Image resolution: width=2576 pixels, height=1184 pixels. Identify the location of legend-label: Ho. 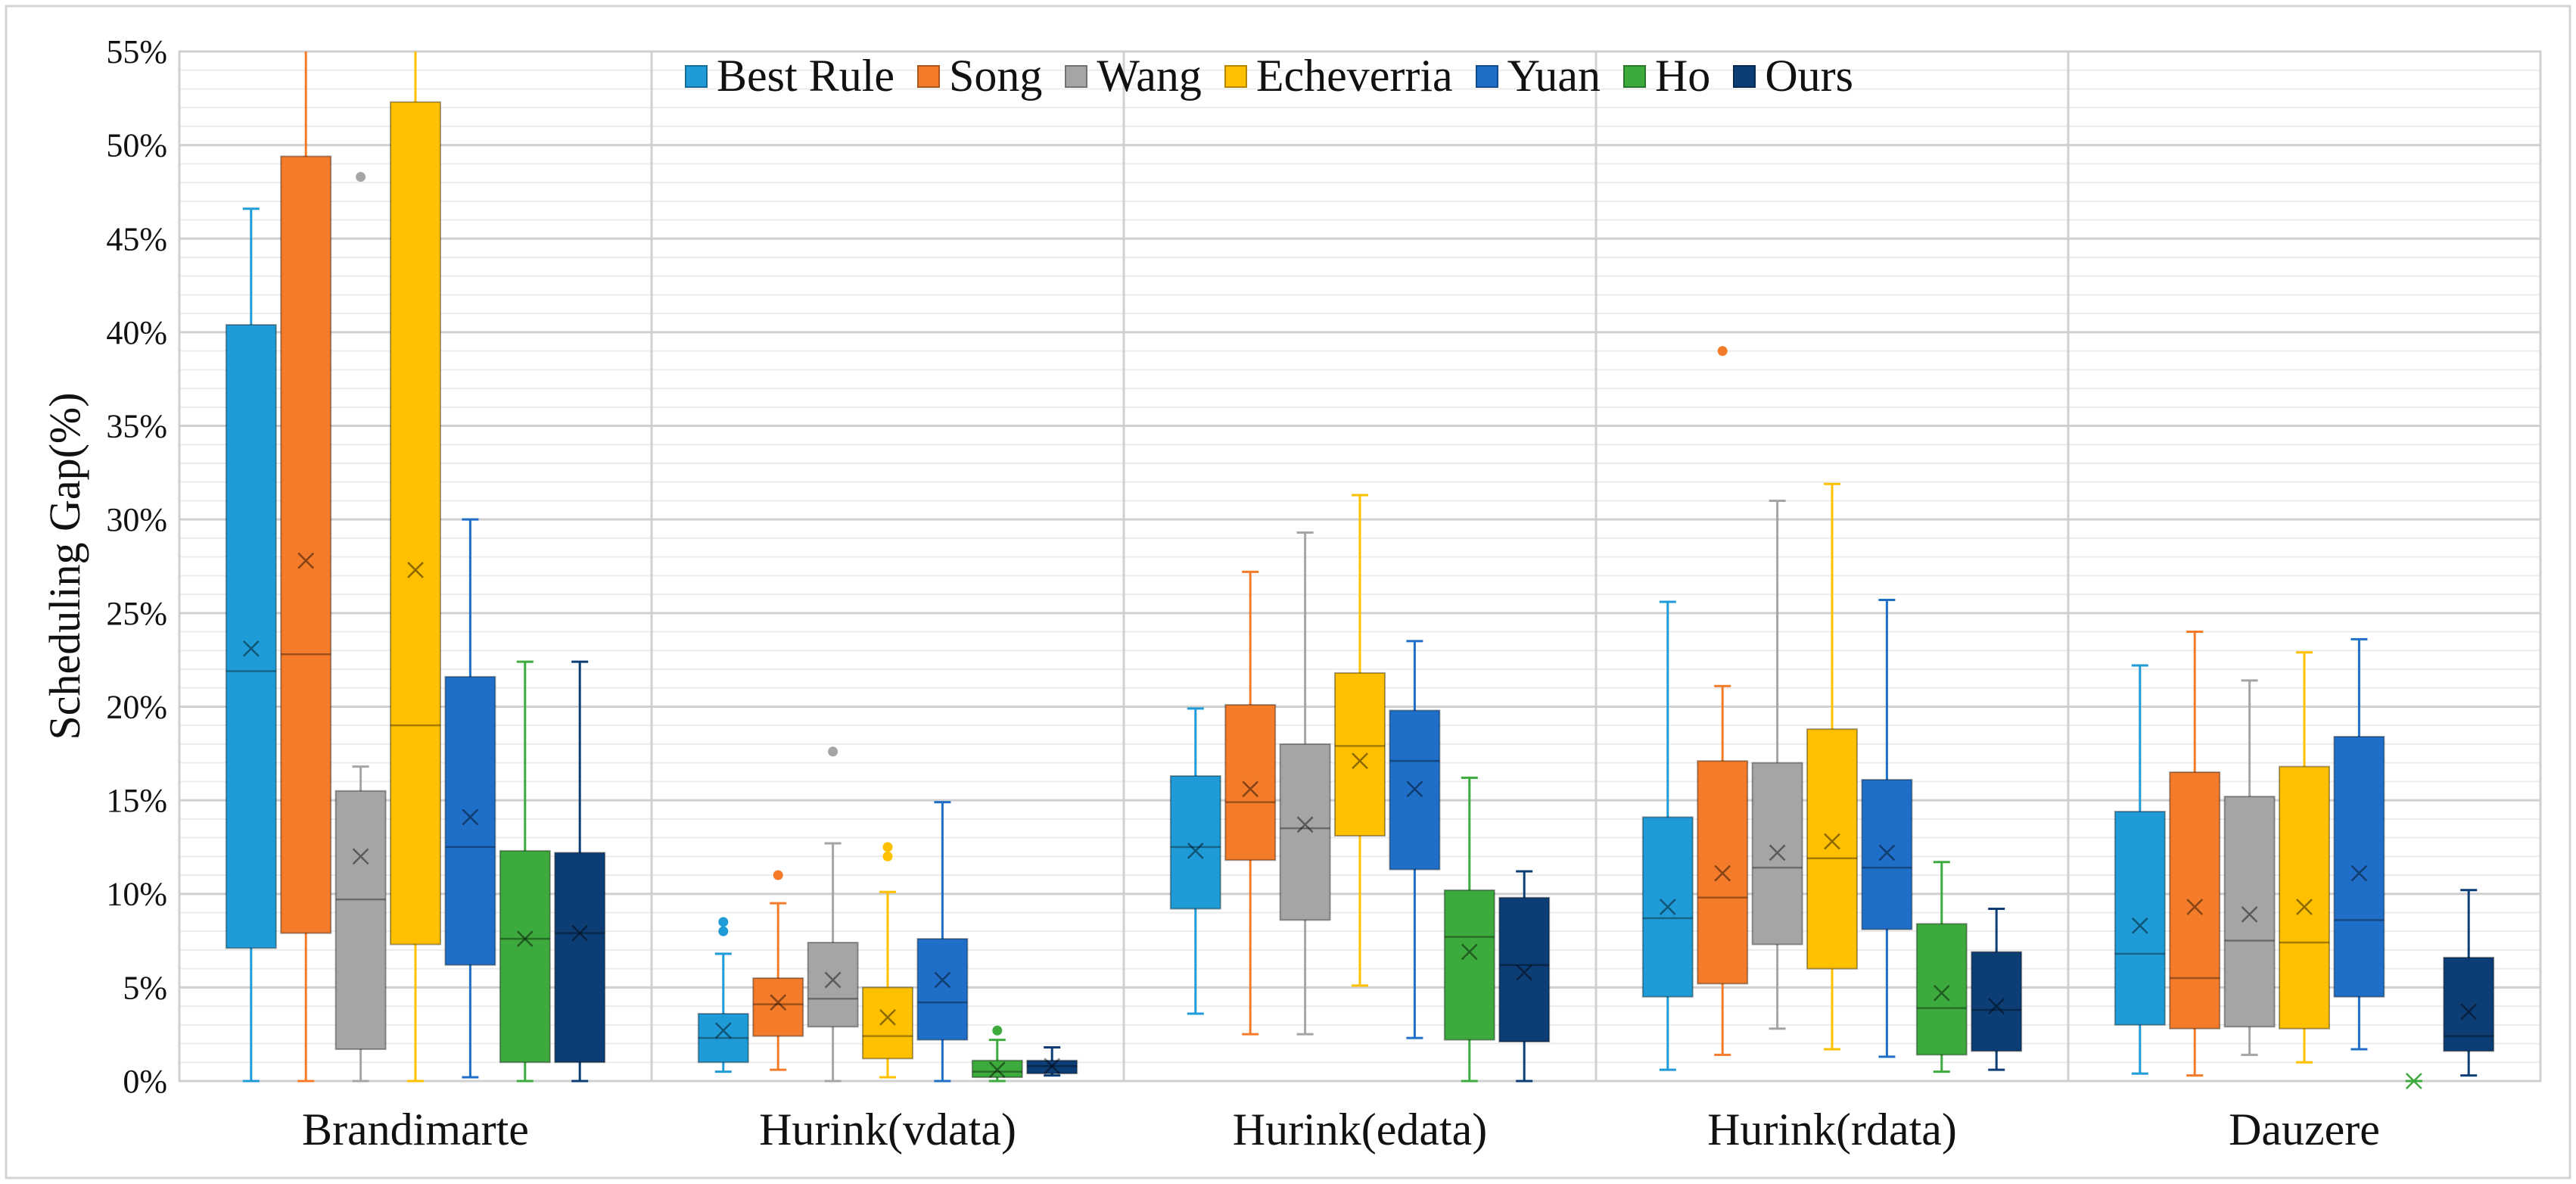
(1683, 76).